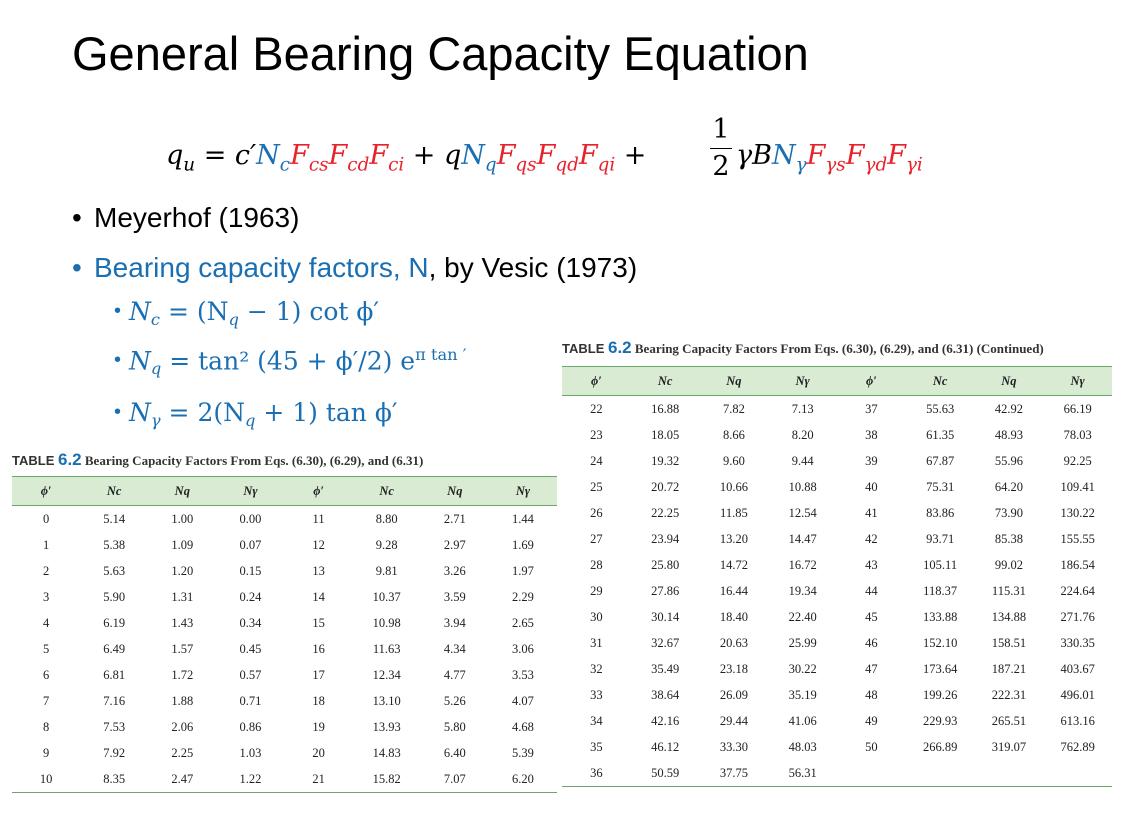 The height and width of the screenshot is (816, 1127). Describe the element at coordinates (46, 518) in the screenshot. I see `table-cell: 0` at that location.